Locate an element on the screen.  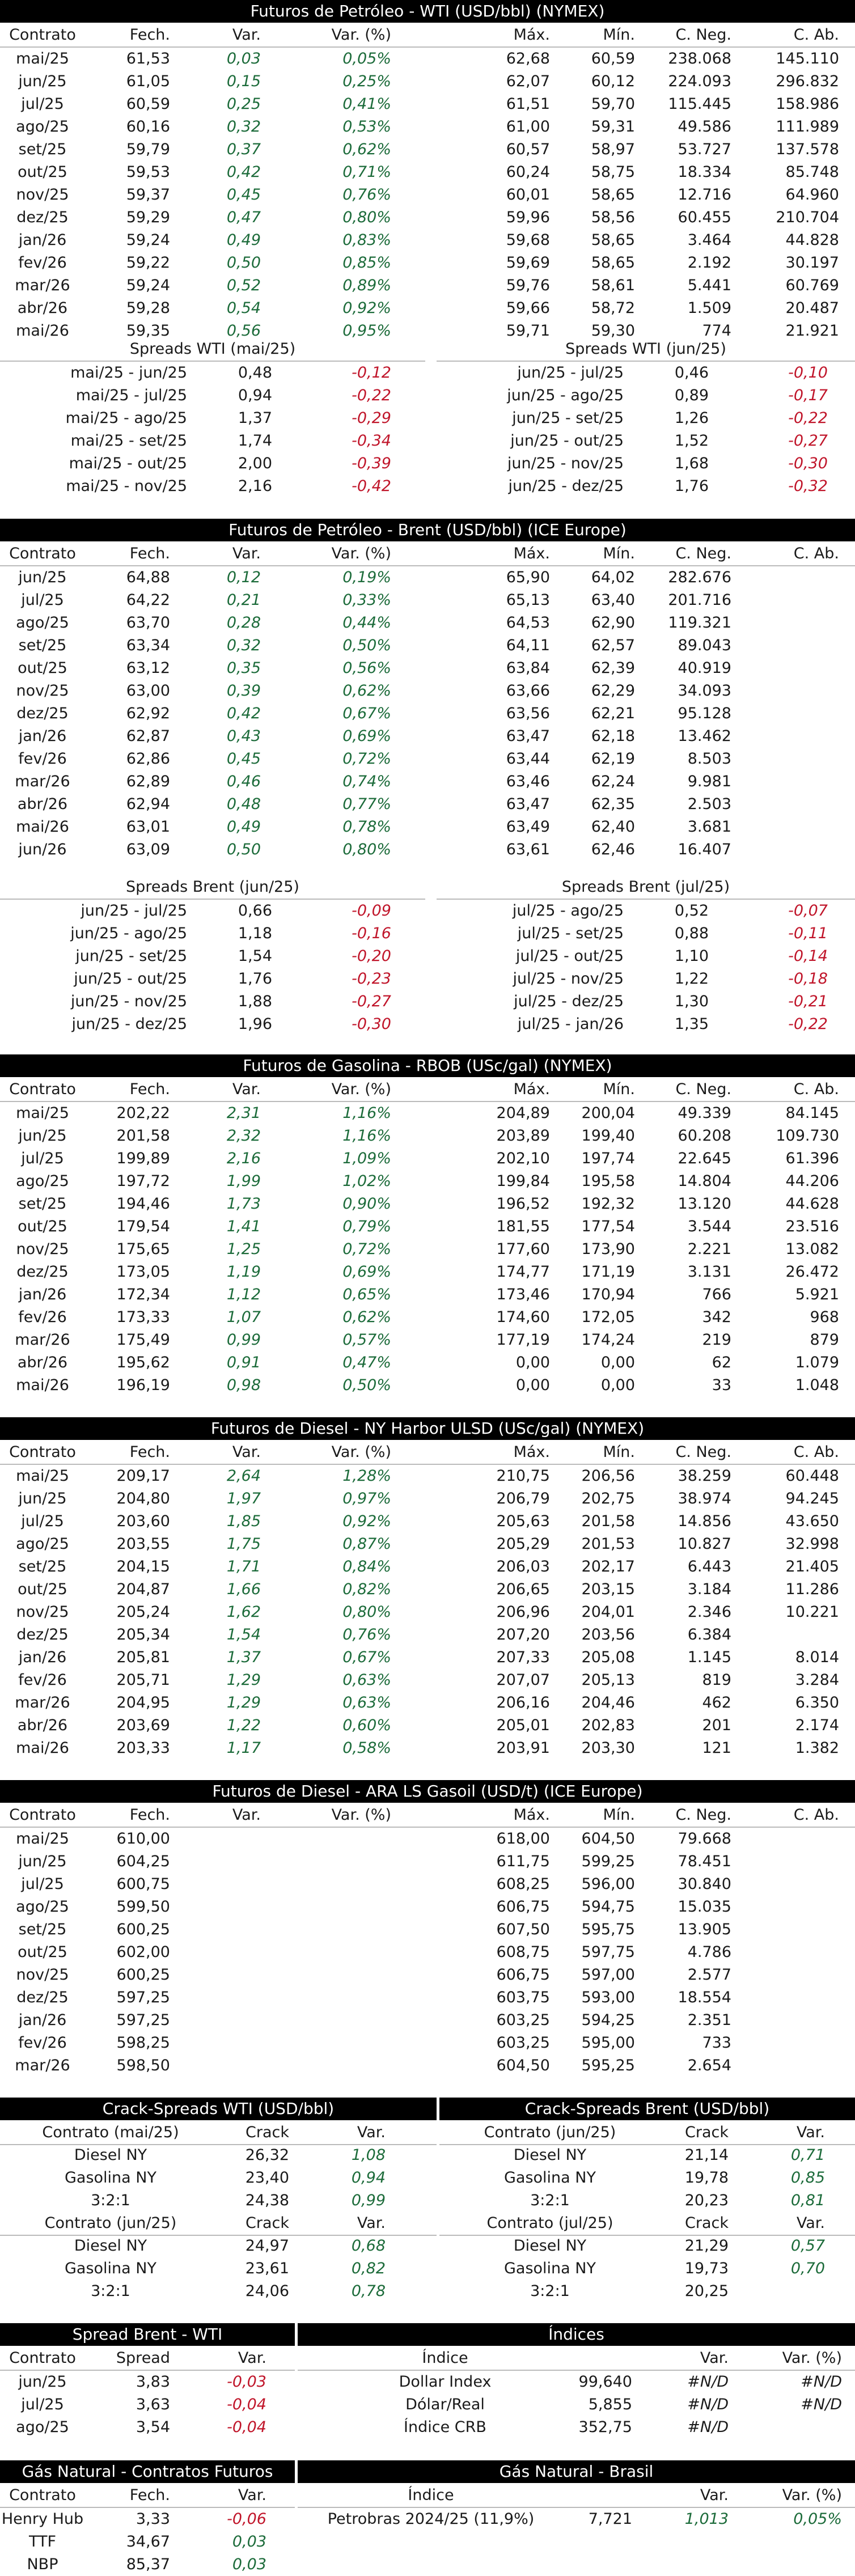
table-cell: 2,31 is located at coordinates (244, 1113).